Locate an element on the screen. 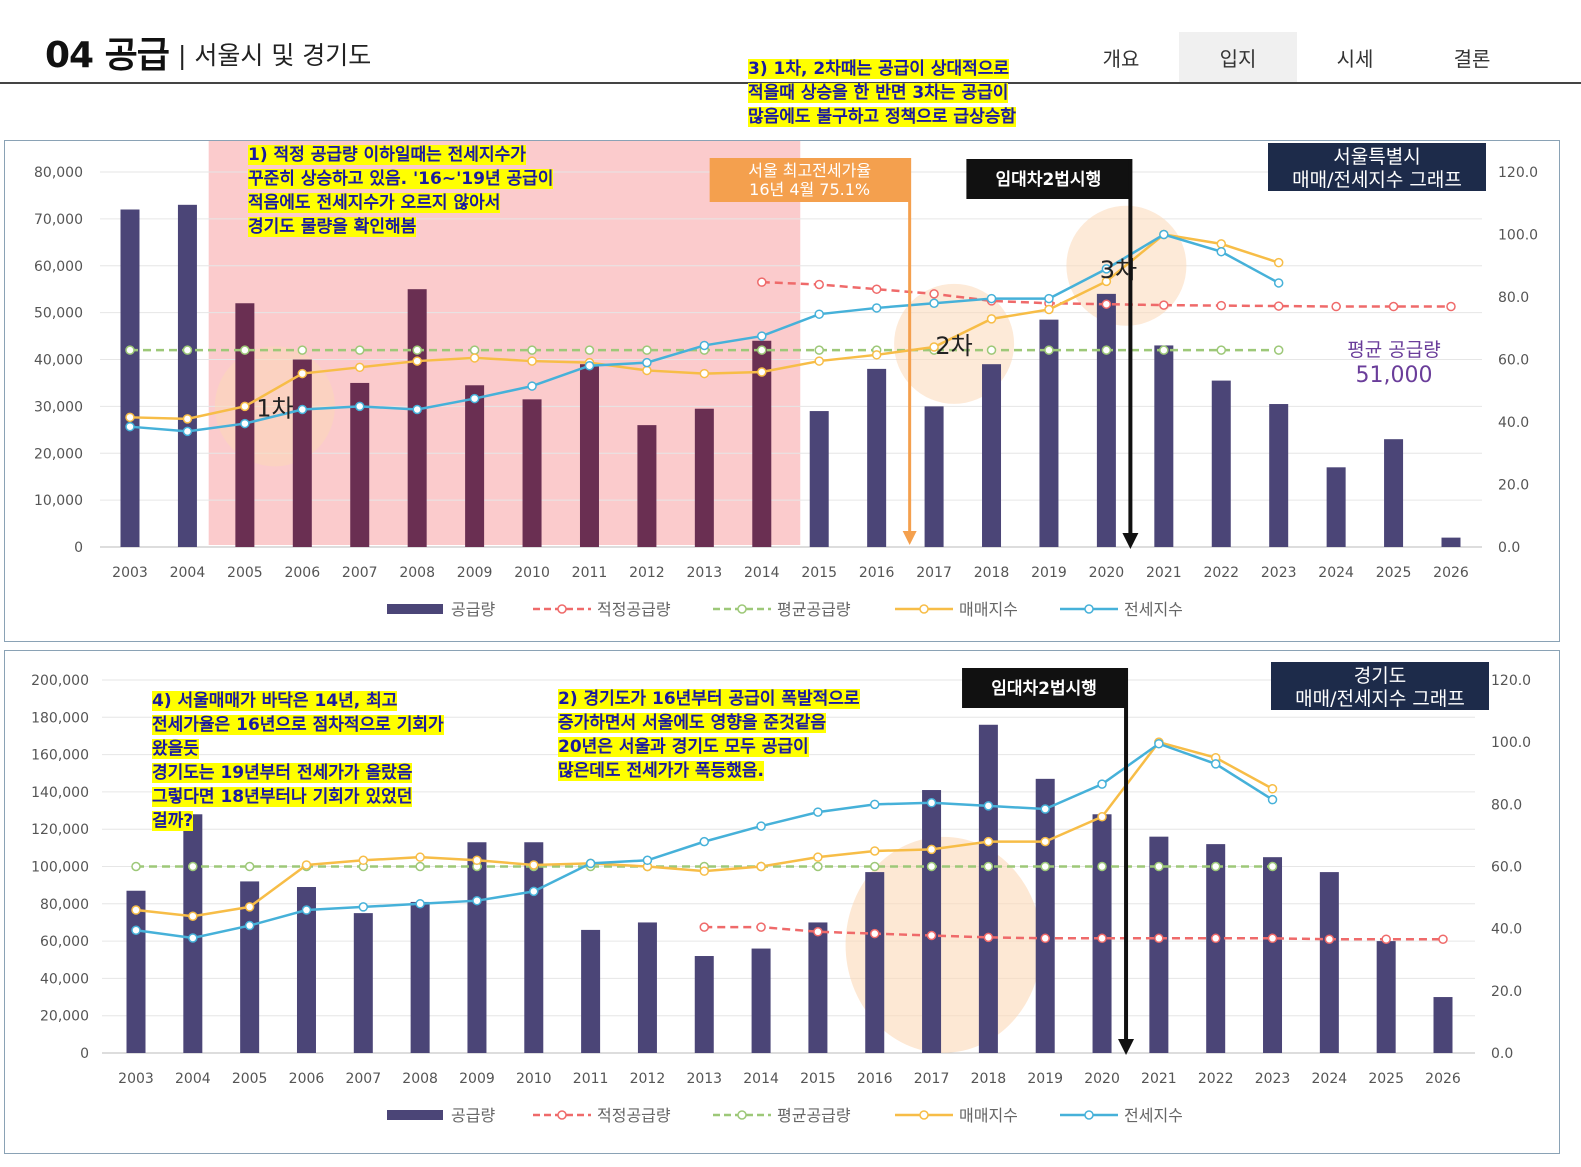  x-tick-label: 2025 is located at coordinates (1394, 573).